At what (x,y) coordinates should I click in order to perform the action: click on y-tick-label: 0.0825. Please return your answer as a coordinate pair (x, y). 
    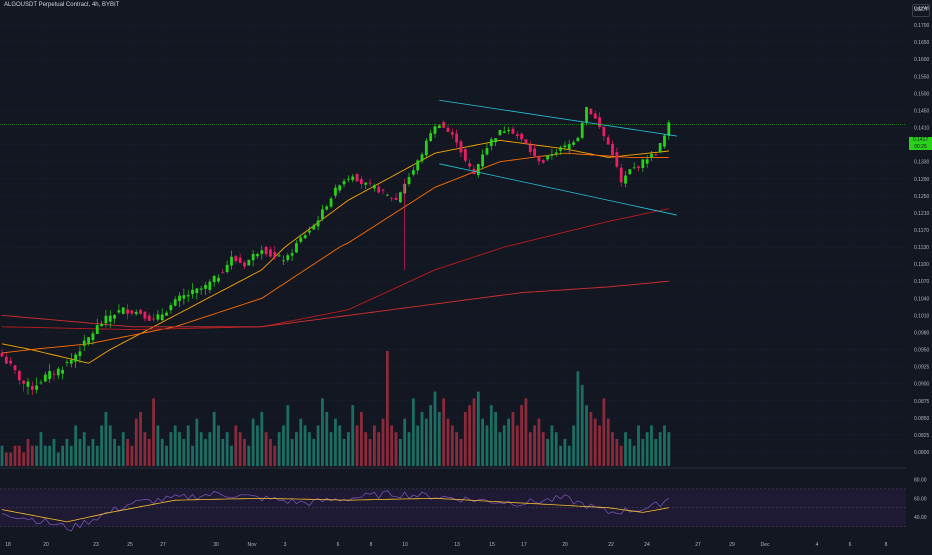
    Looking at the image, I should click on (922, 436).